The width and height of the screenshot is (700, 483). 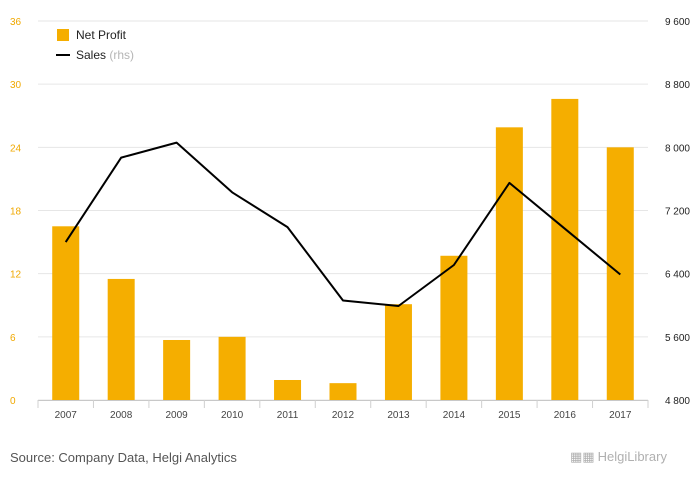 I want to click on x-tick-label: 2013, so click(x=398, y=415).